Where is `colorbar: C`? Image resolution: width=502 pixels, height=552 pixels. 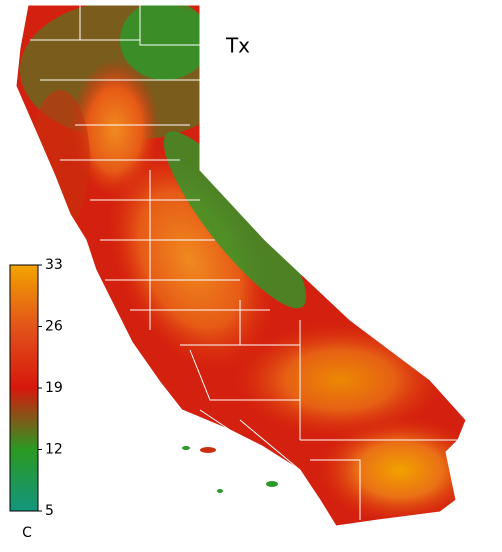 colorbar: C is located at coordinates (24, 402).